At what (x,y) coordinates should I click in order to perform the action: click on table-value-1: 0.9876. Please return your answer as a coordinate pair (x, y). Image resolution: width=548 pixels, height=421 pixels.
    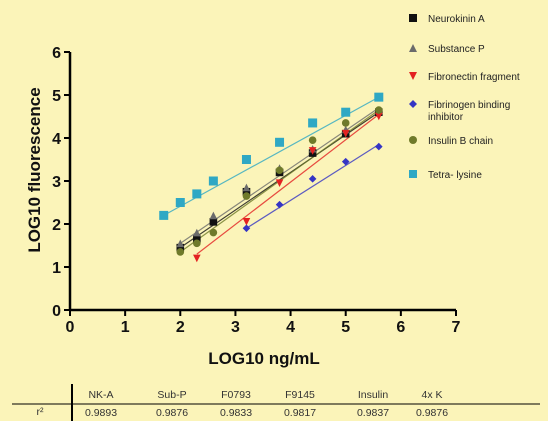
    Looking at the image, I should click on (172, 413).